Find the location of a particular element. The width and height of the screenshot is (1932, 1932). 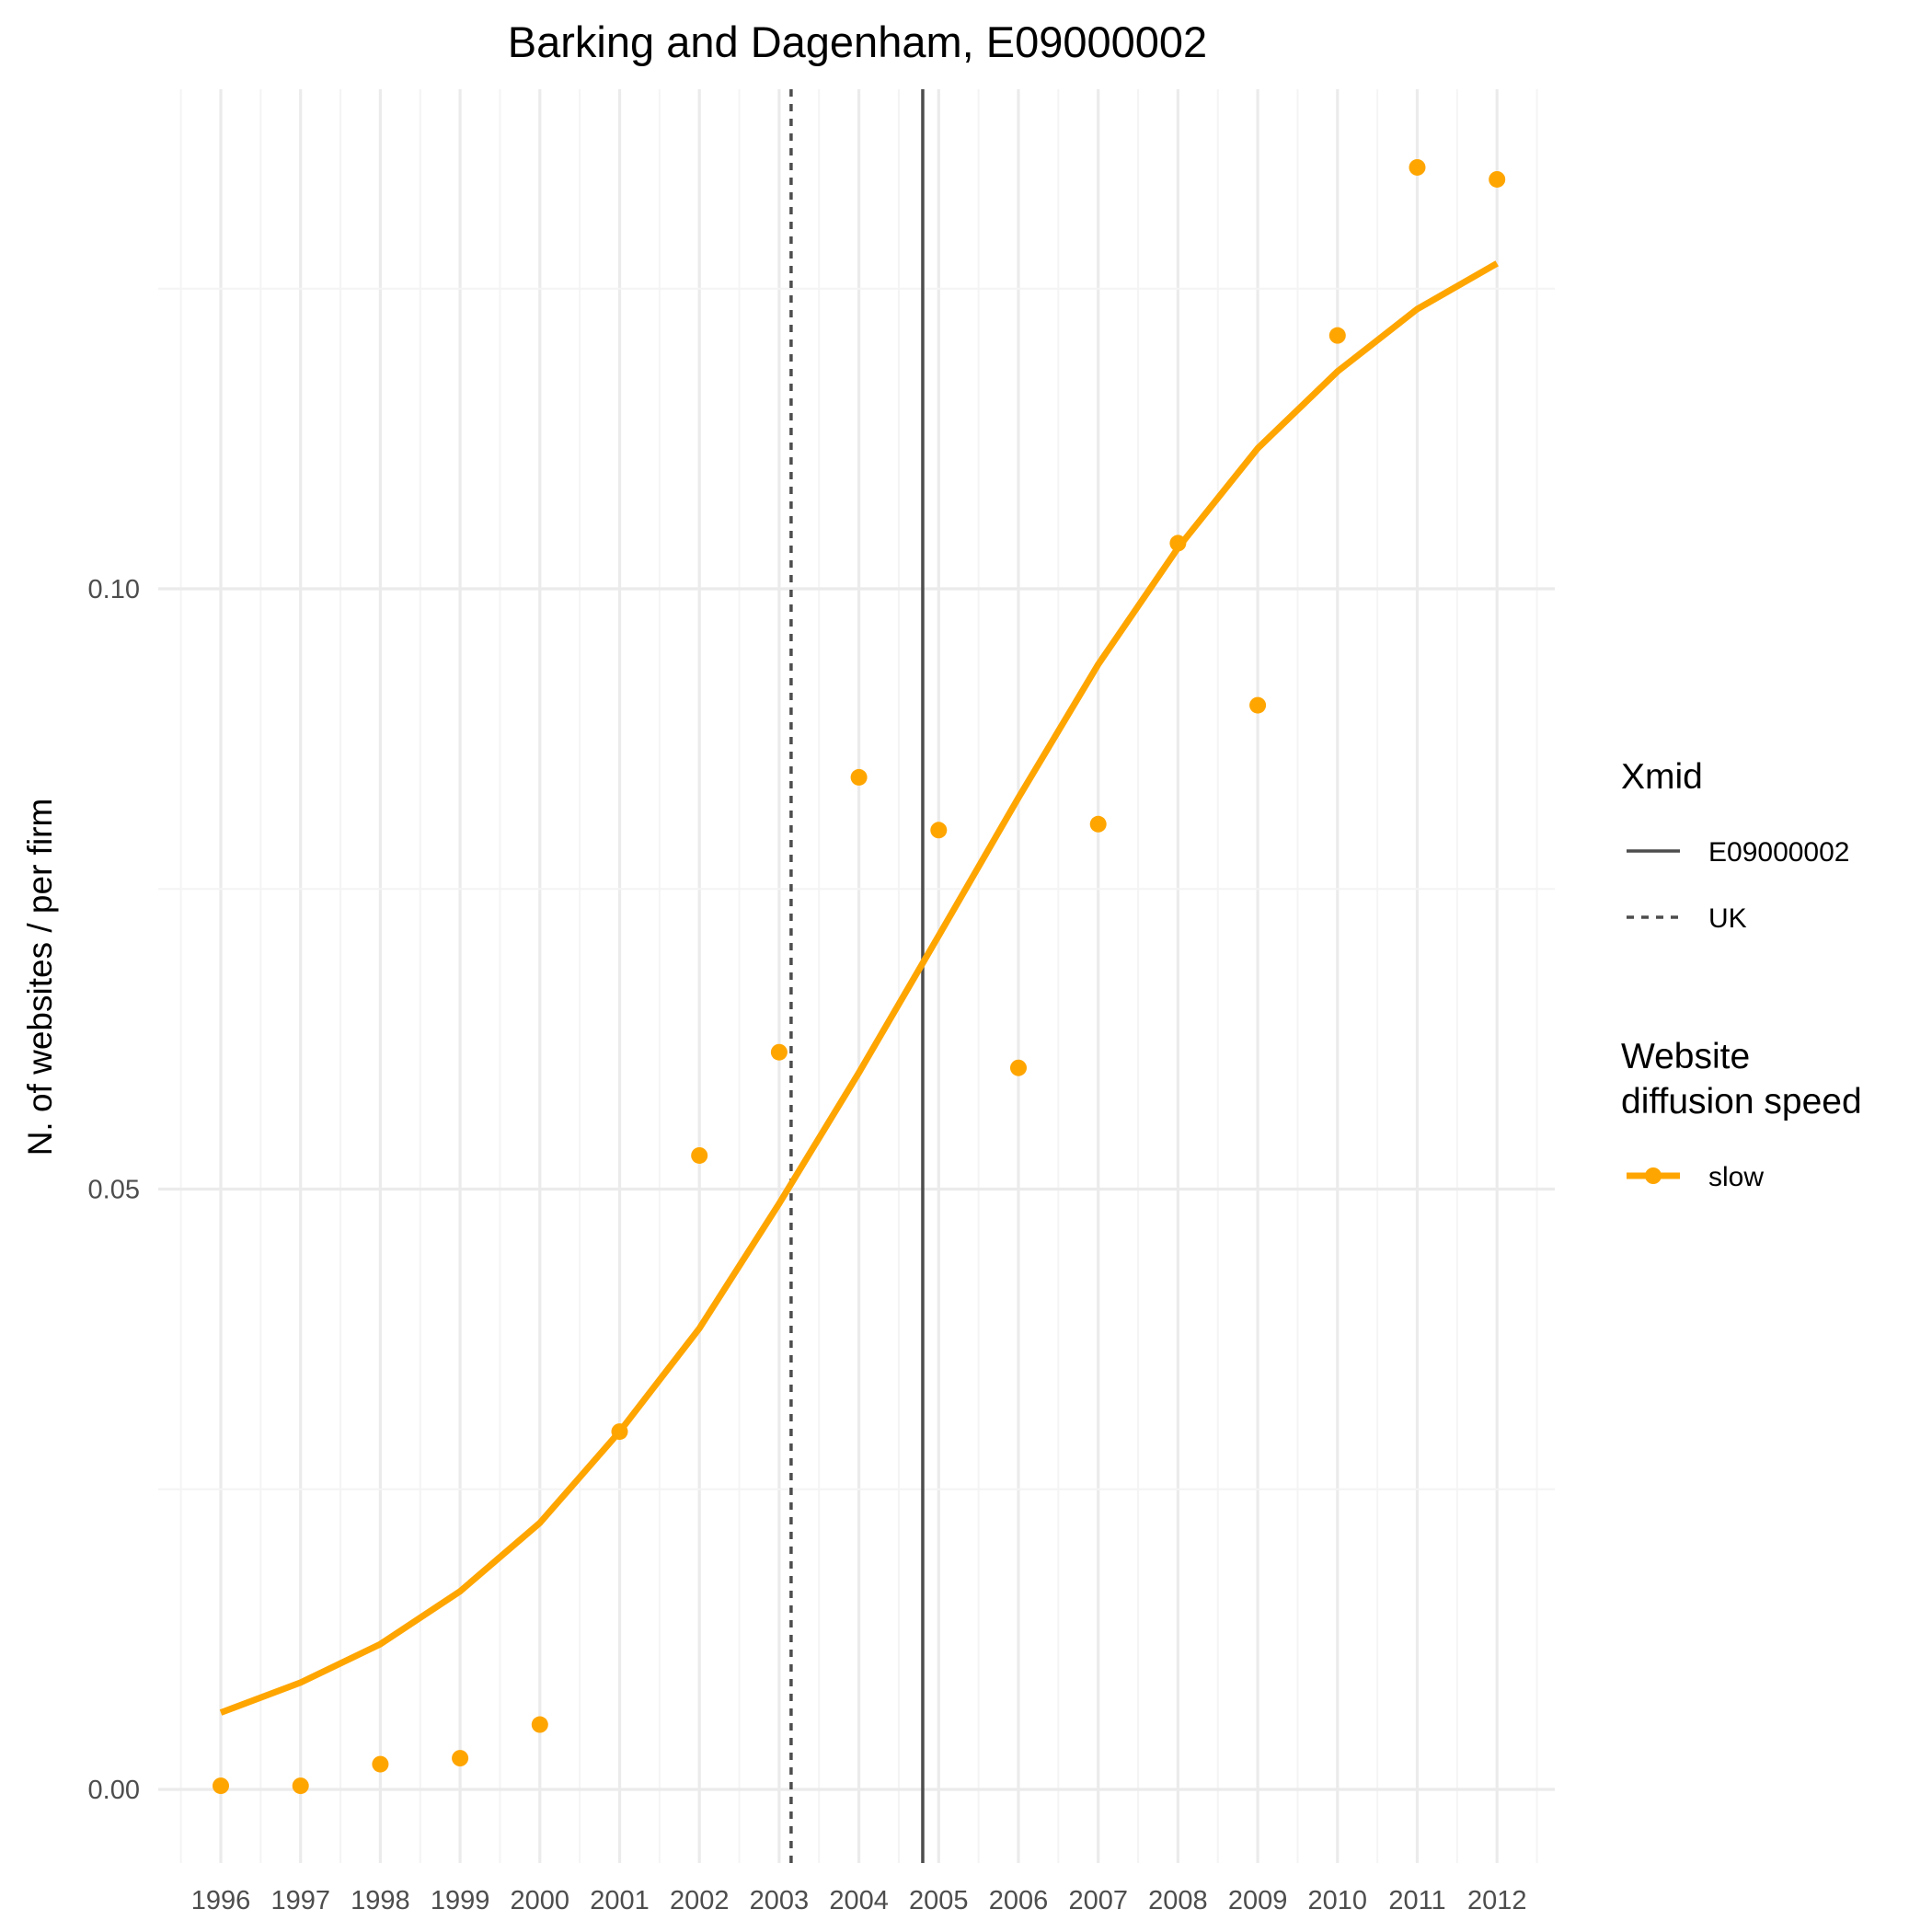

y-tick-label: 0.00 is located at coordinates (114, 1790).